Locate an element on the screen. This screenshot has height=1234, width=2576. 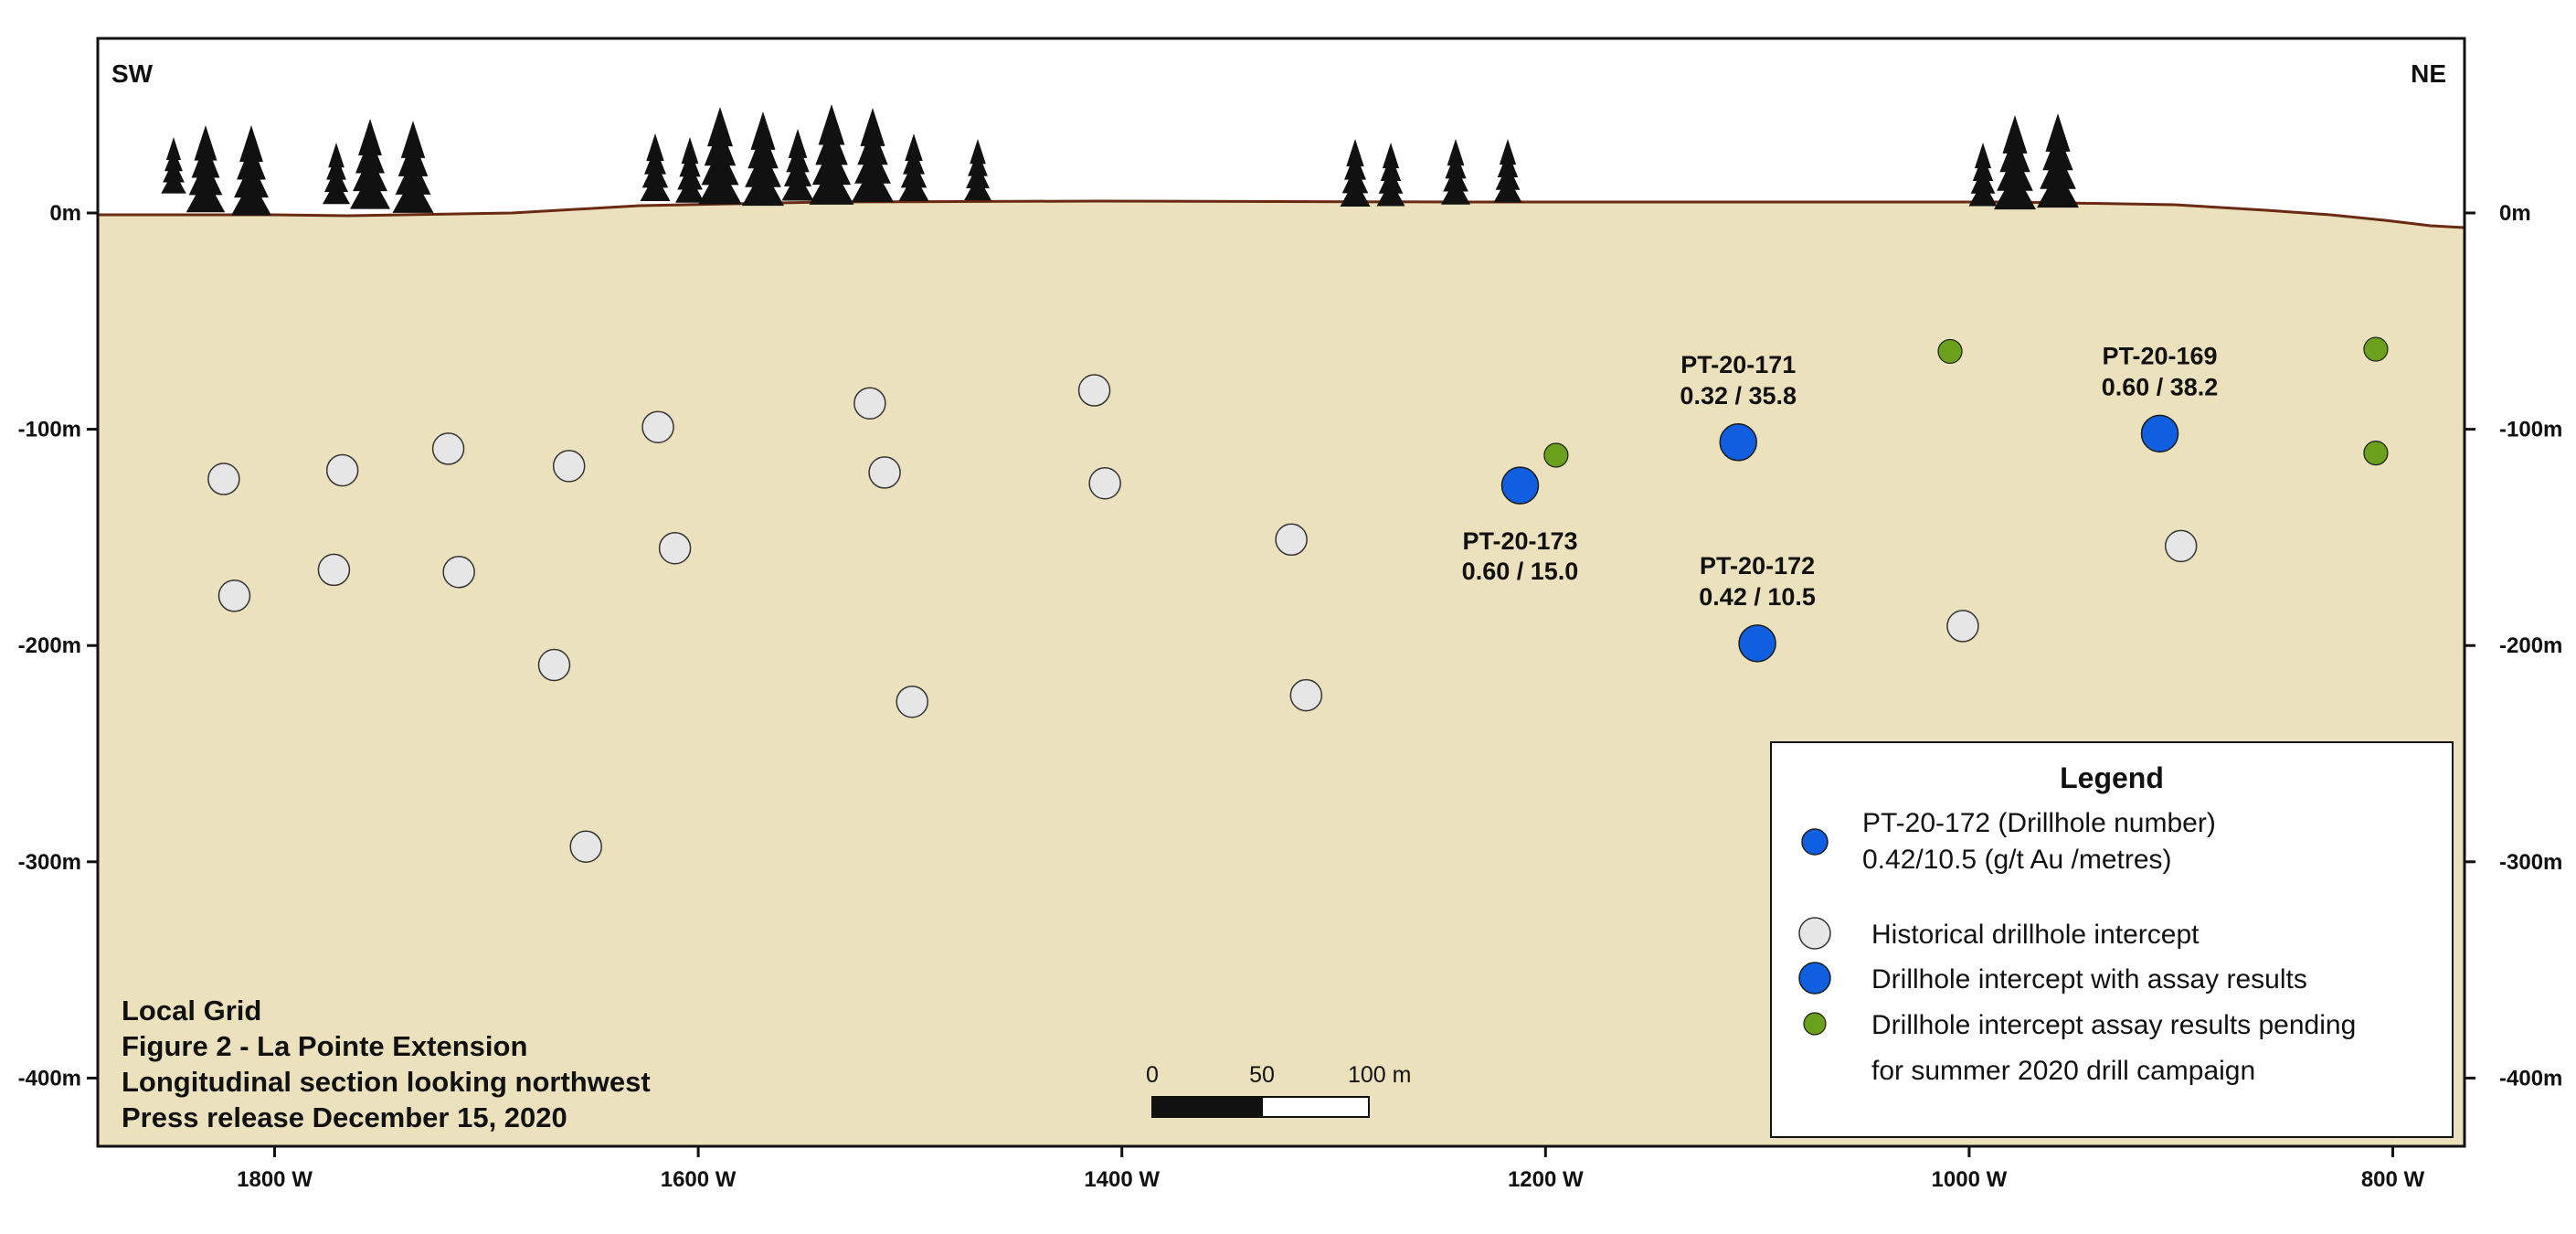
x-tick-label-1400: 1400 W is located at coordinates (1122, 1179).